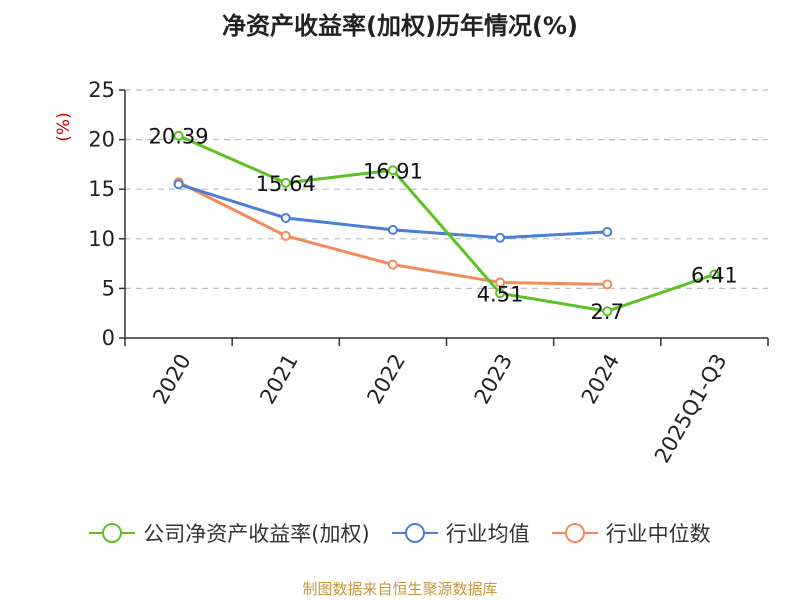  I want to click on x-tick-label: 2022, so click(386, 379).